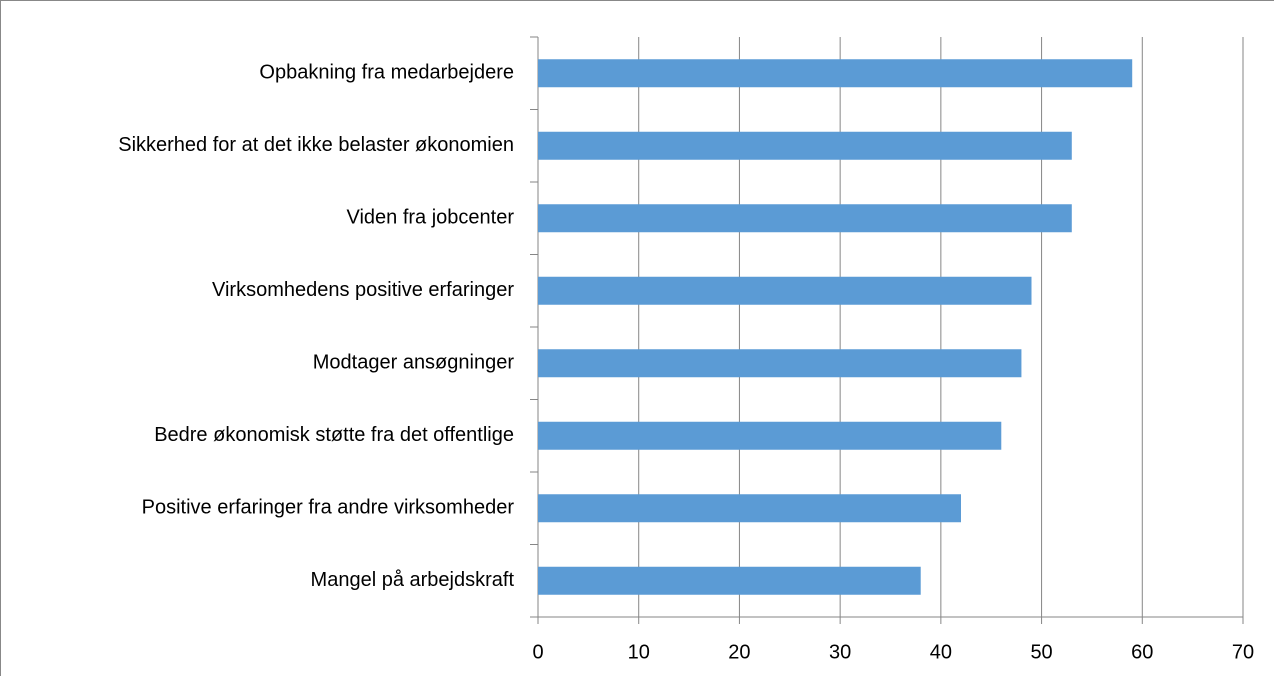  Describe the element at coordinates (639, 652) in the screenshot. I see `x-tick-label: 10` at that location.